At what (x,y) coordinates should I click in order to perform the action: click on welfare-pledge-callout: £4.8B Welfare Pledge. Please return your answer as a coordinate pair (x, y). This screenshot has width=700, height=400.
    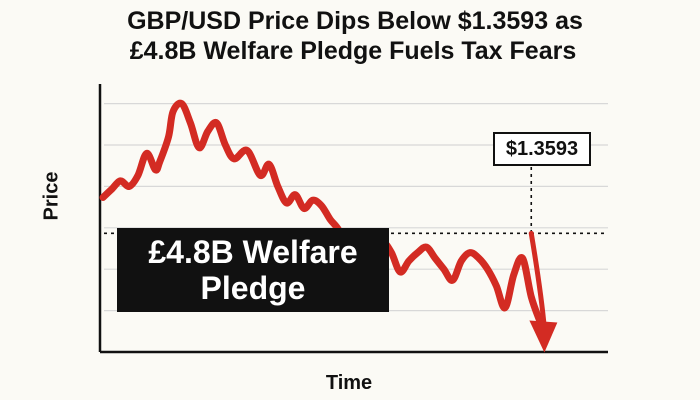
    Looking at the image, I should click on (253, 270).